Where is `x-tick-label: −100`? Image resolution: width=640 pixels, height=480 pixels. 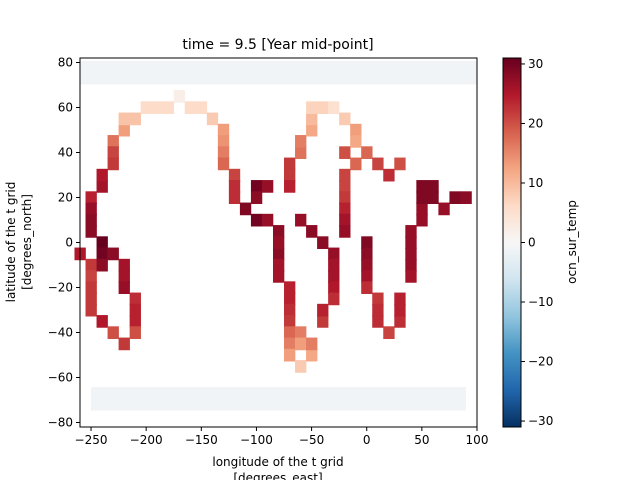 x-tick-label: −100 is located at coordinates (256, 440).